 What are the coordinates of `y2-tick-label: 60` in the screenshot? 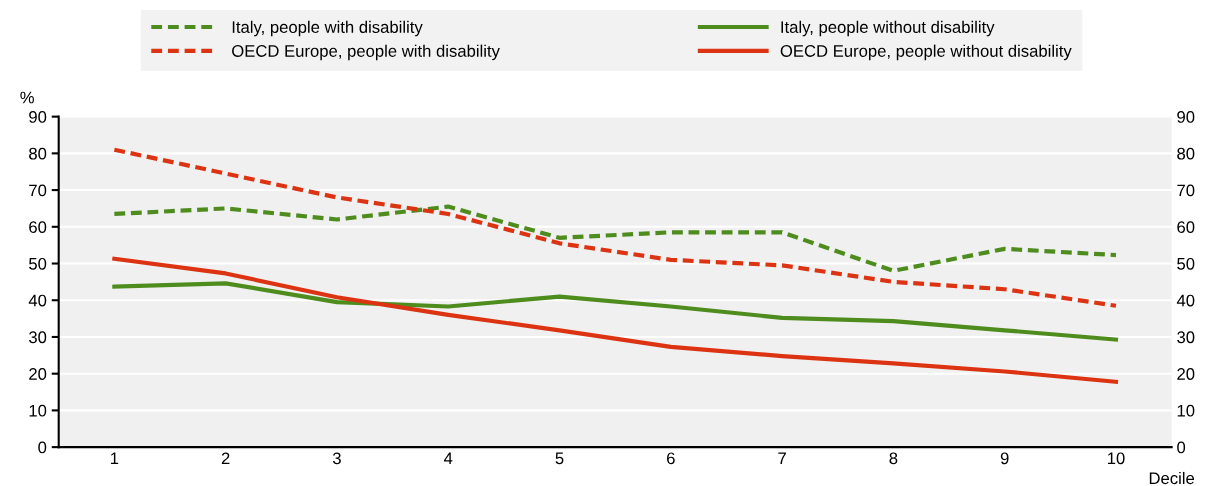 It's located at (1186, 227).